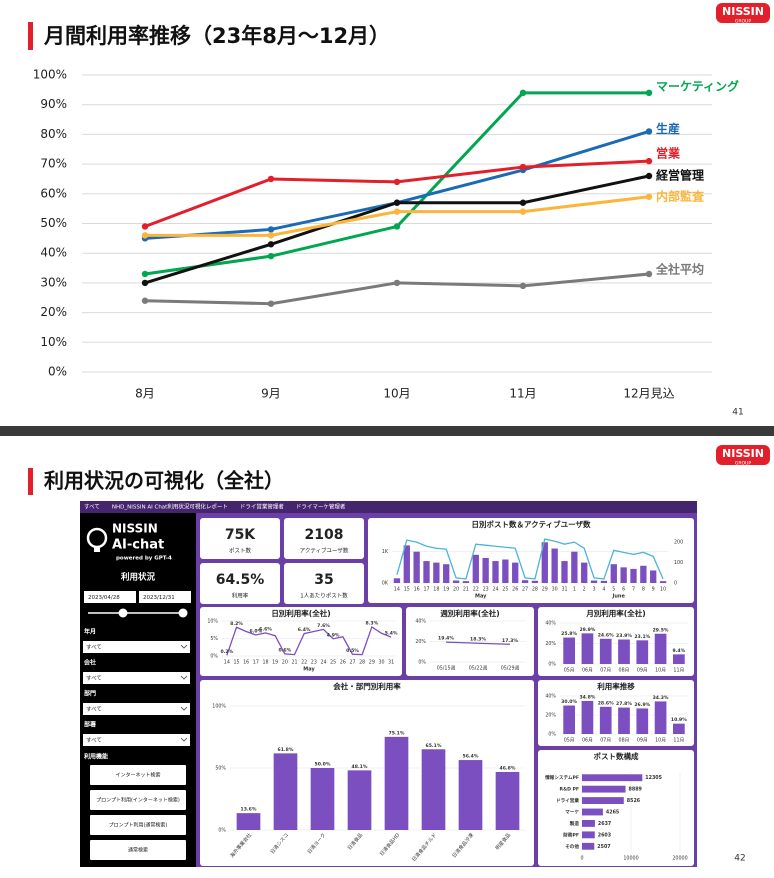 Image resolution: width=774 pixels, height=878 pixels. I want to click on x-tick-label: 12月見込, so click(648, 394).